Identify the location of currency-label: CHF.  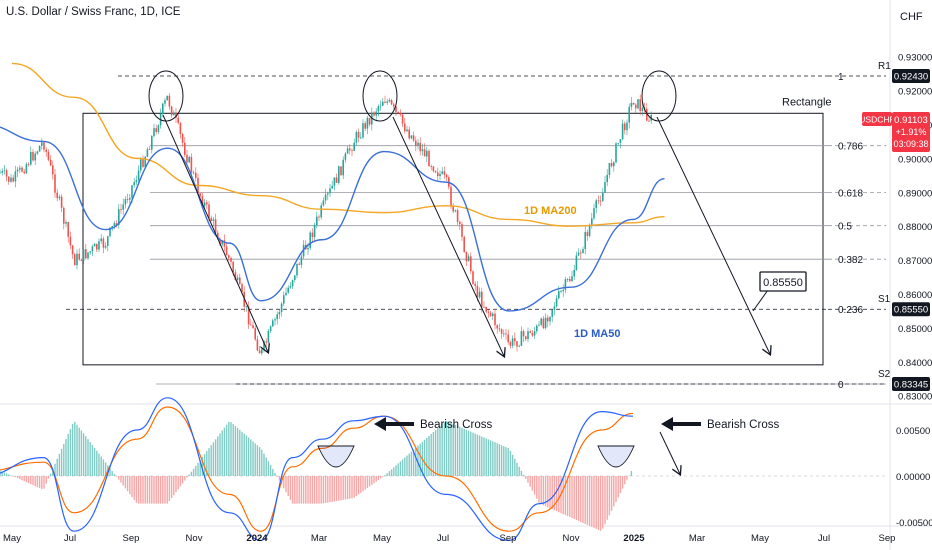
(911, 17).